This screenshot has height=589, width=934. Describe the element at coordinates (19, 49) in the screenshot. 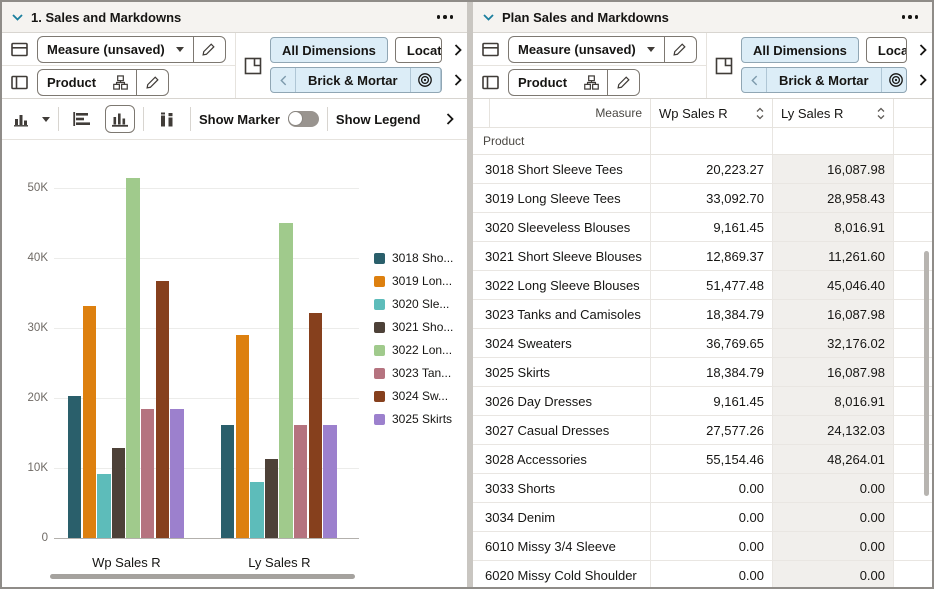

I see `rows-axis-icon` at that location.